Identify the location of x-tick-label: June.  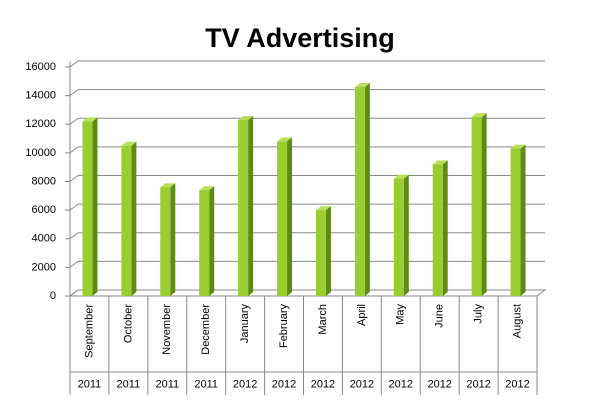
(440, 316).